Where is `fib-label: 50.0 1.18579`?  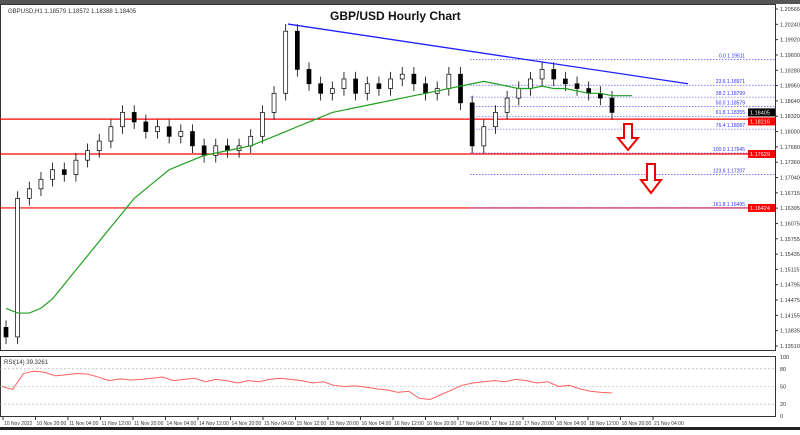 fib-label: 50.0 1.18579 is located at coordinates (730, 104).